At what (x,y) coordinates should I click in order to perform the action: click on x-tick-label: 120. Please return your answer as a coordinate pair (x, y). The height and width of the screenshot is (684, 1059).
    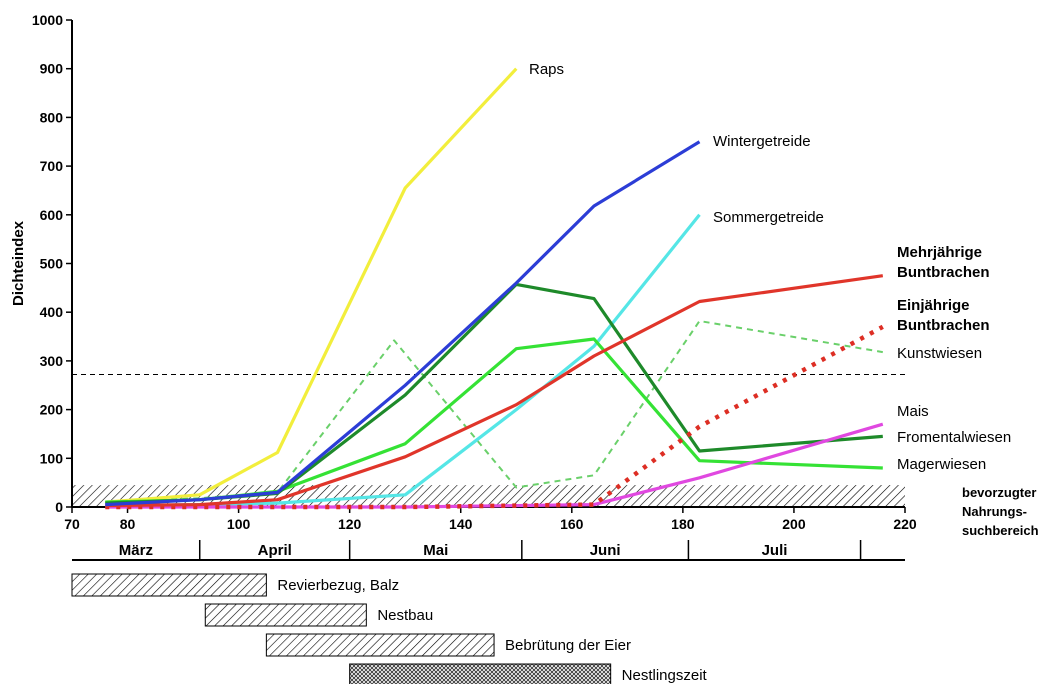
    Looking at the image, I should click on (350, 524).